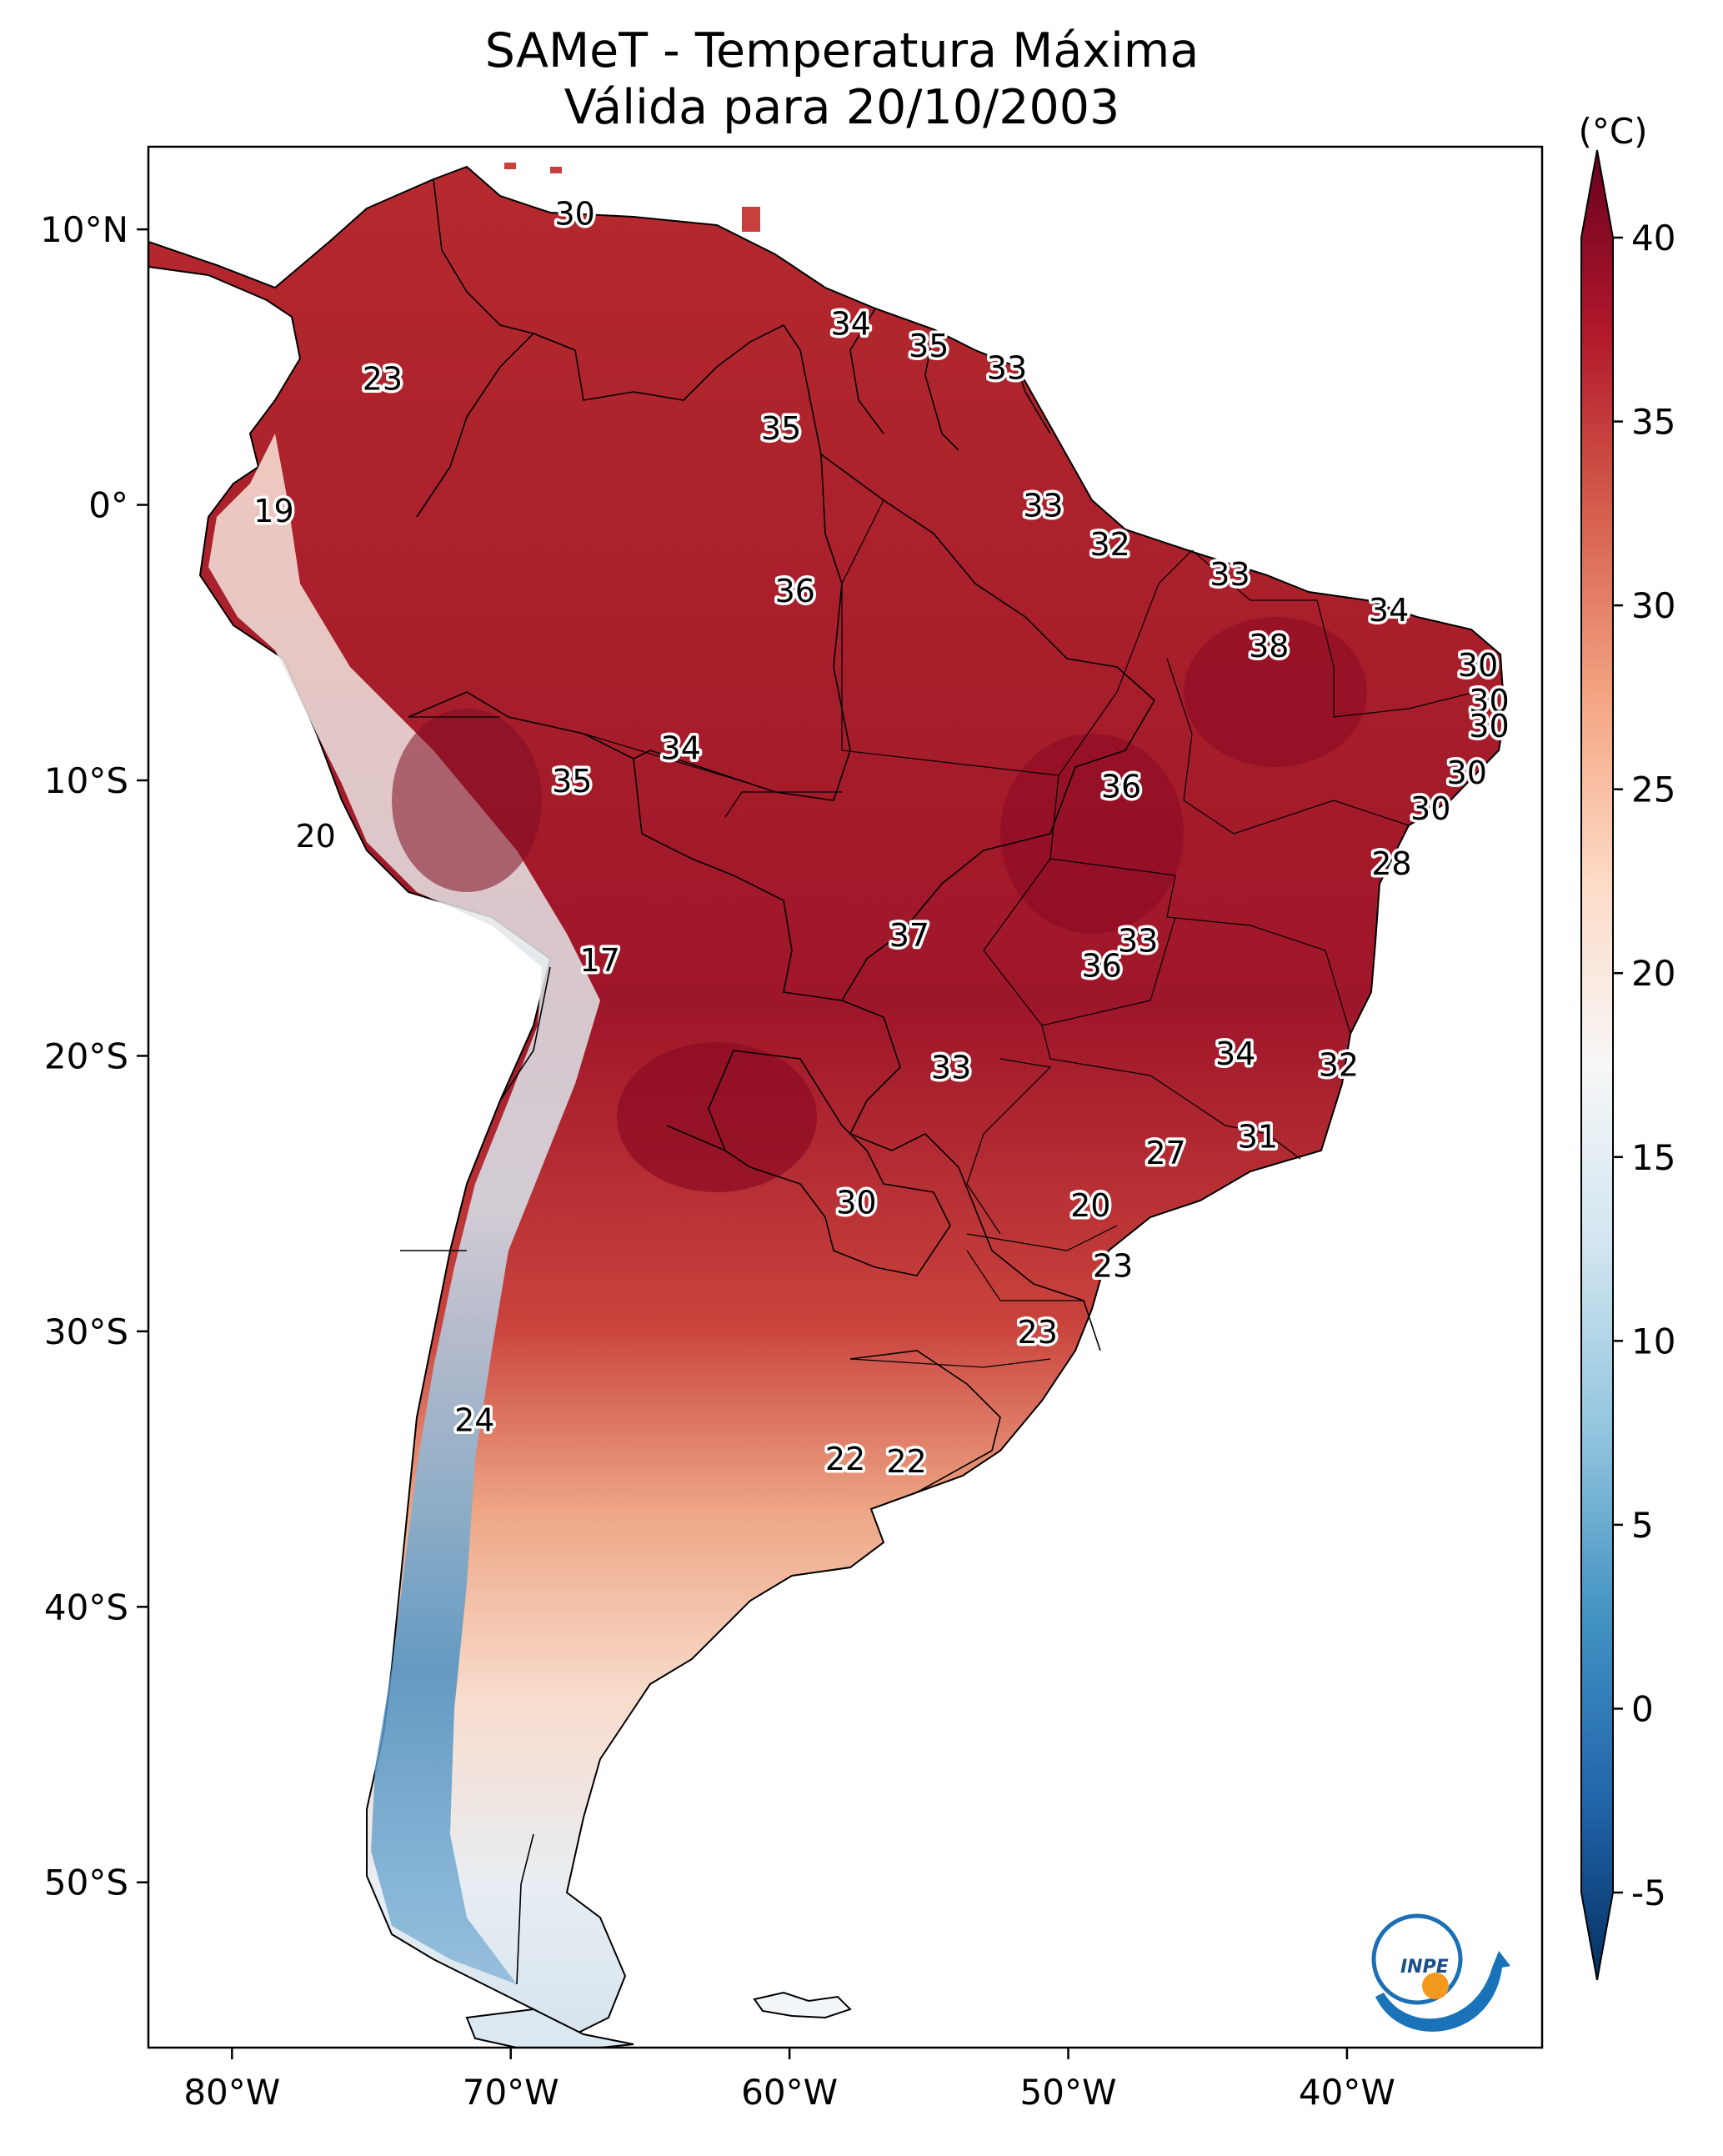  I want to click on station-value: 31, so click(1258, 1136).